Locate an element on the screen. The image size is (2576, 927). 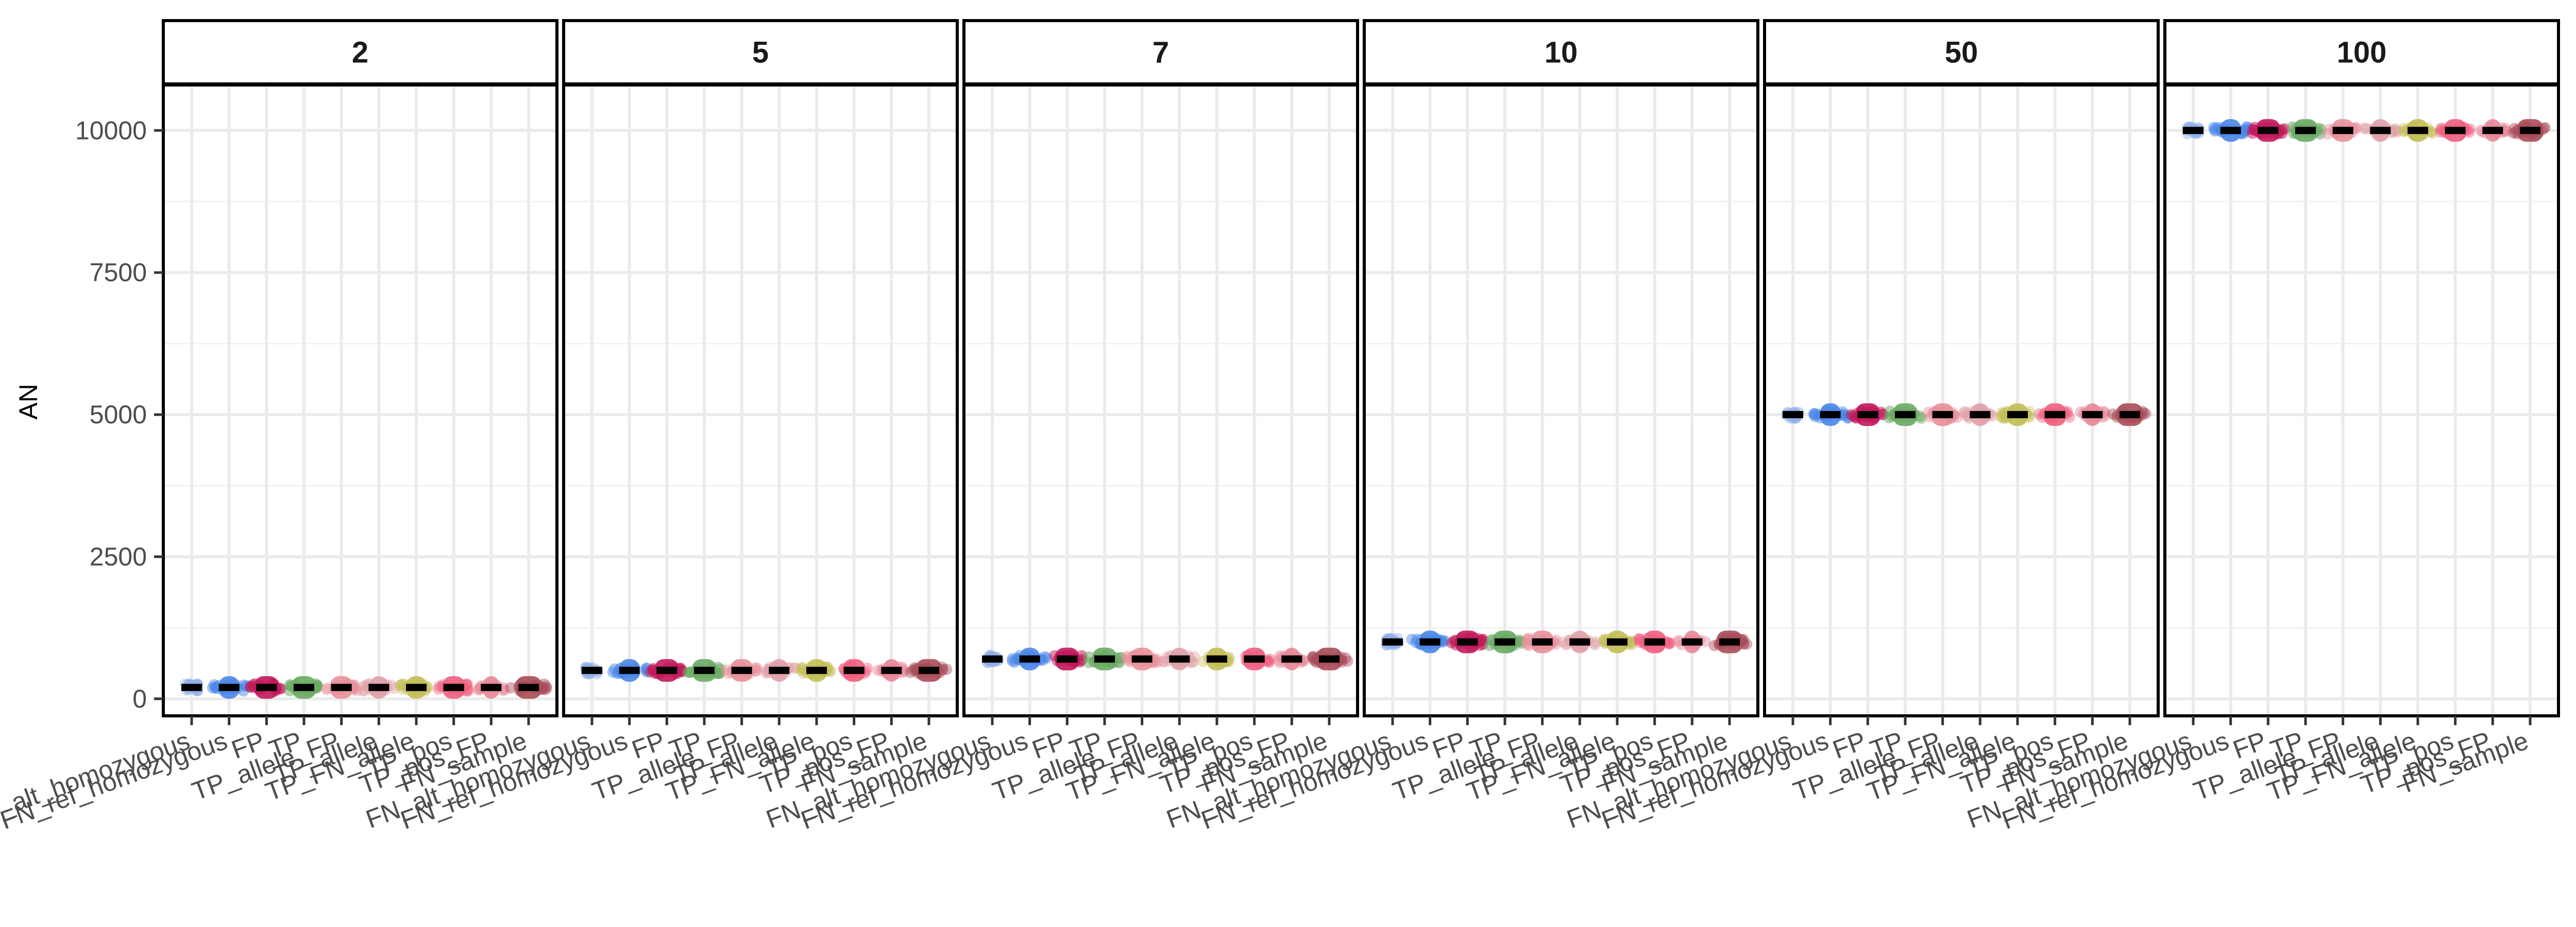
facet-label: 5 is located at coordinates (761, 53).